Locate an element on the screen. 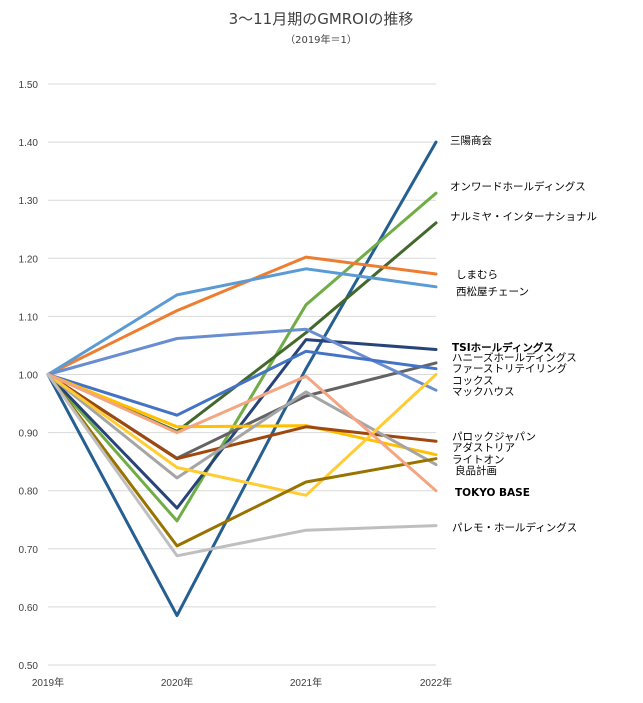 This screenshot has height=703, width=643. series-label: 良品計画 is located at coordinates (476, 470).